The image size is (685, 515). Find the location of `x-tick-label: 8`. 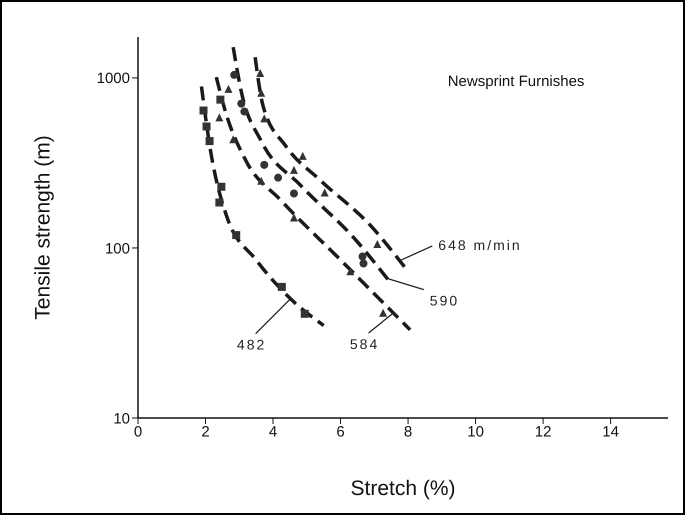

x-tick-label: 8 is located at coordinates (408, 432).